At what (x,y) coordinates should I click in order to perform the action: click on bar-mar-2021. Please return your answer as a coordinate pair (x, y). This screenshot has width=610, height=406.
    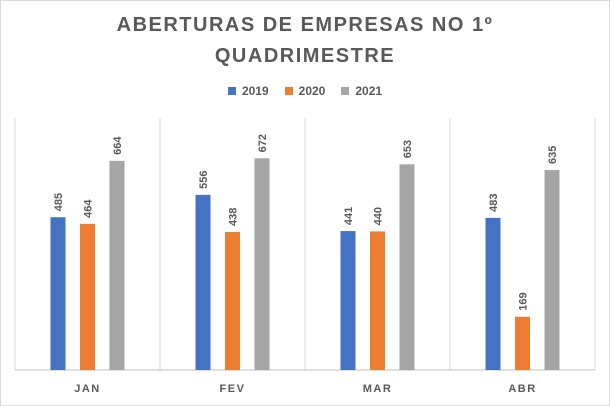
    Looking at the image, I should click on (407, 267).